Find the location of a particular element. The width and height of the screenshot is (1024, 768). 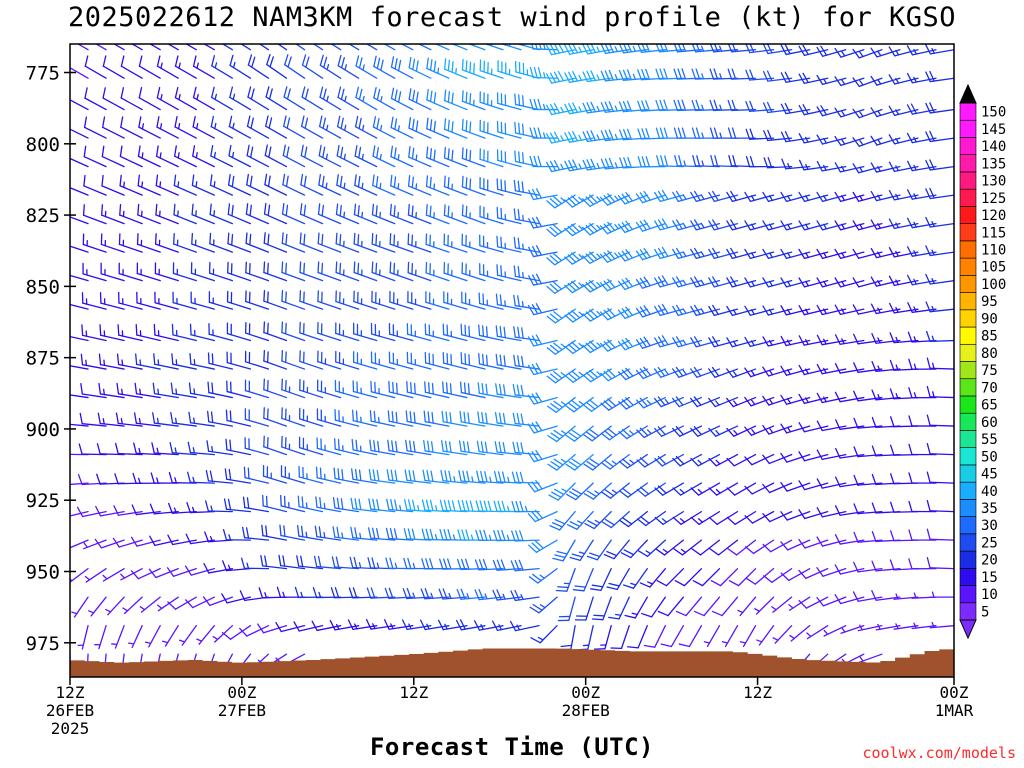

x-tick-label: 28FEB is located at coordinates (586, 710).